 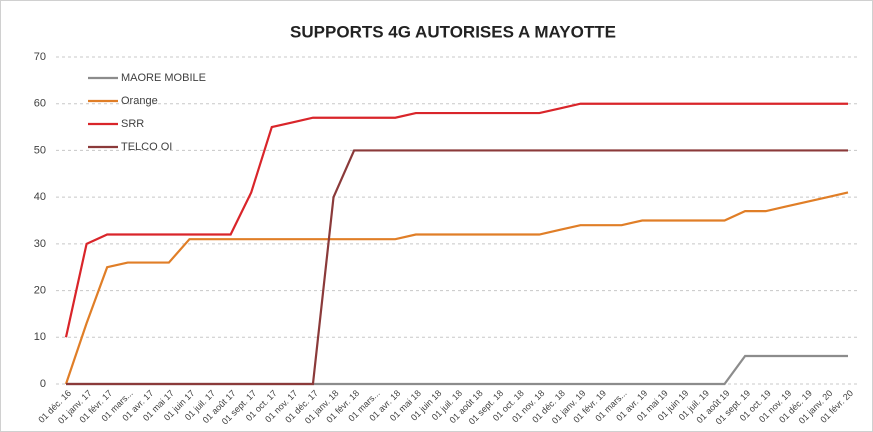 I want to click on chart-title: SUPPORTS 4G AUTORISES A MAYOTTE, so click(x=453, y=31).